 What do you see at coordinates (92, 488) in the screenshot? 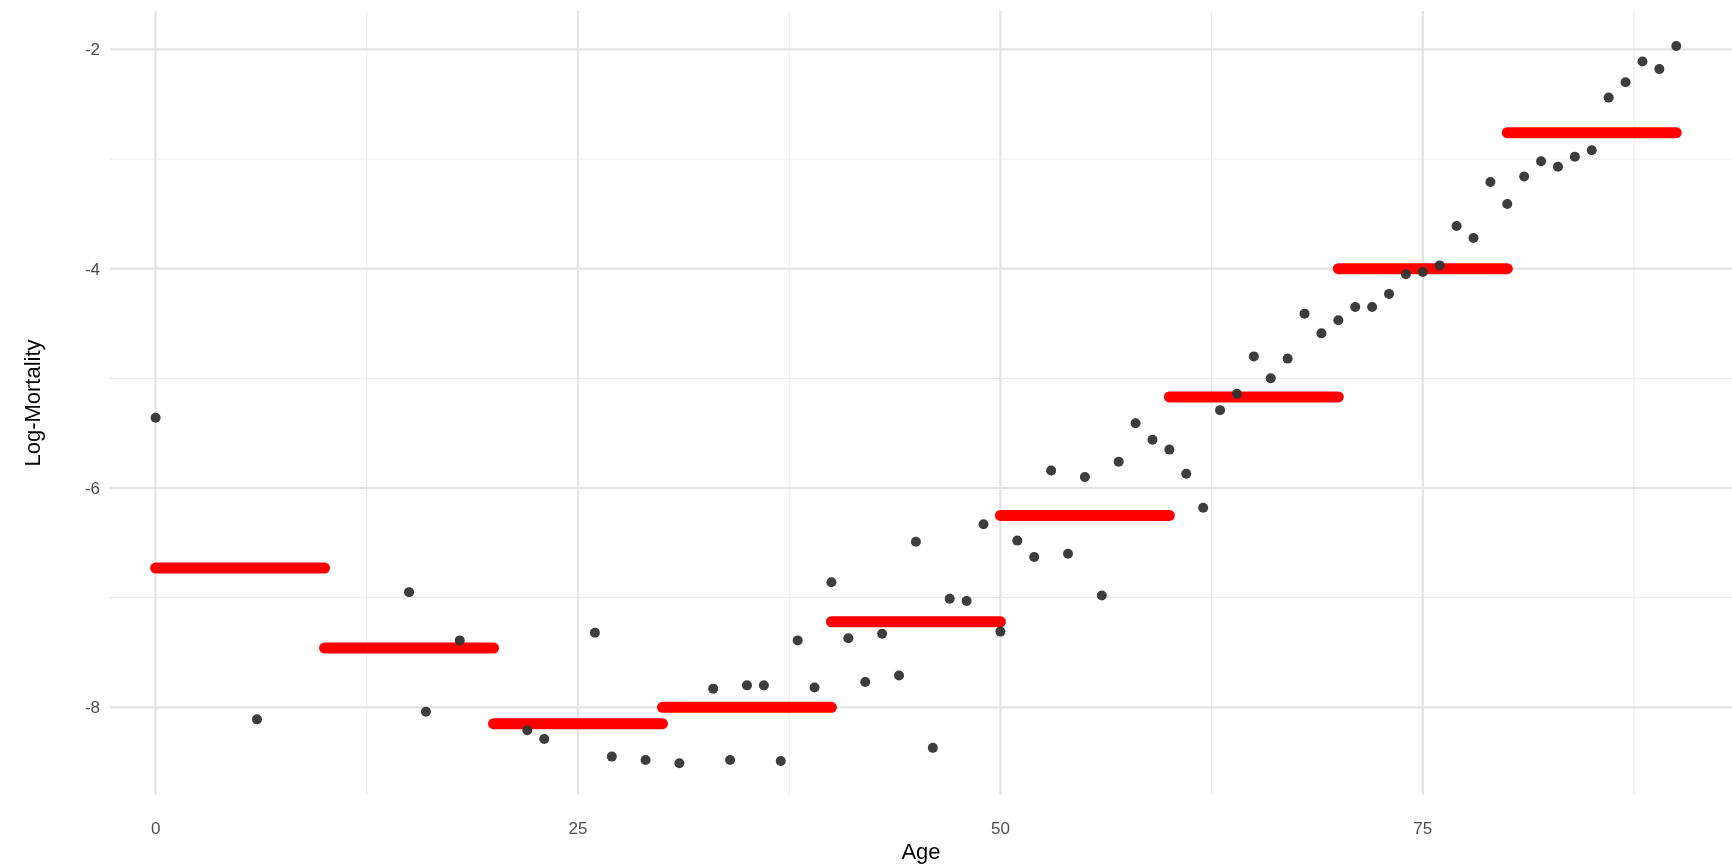
I see `y-tick-label: -6` at bounding box center [92, 488].